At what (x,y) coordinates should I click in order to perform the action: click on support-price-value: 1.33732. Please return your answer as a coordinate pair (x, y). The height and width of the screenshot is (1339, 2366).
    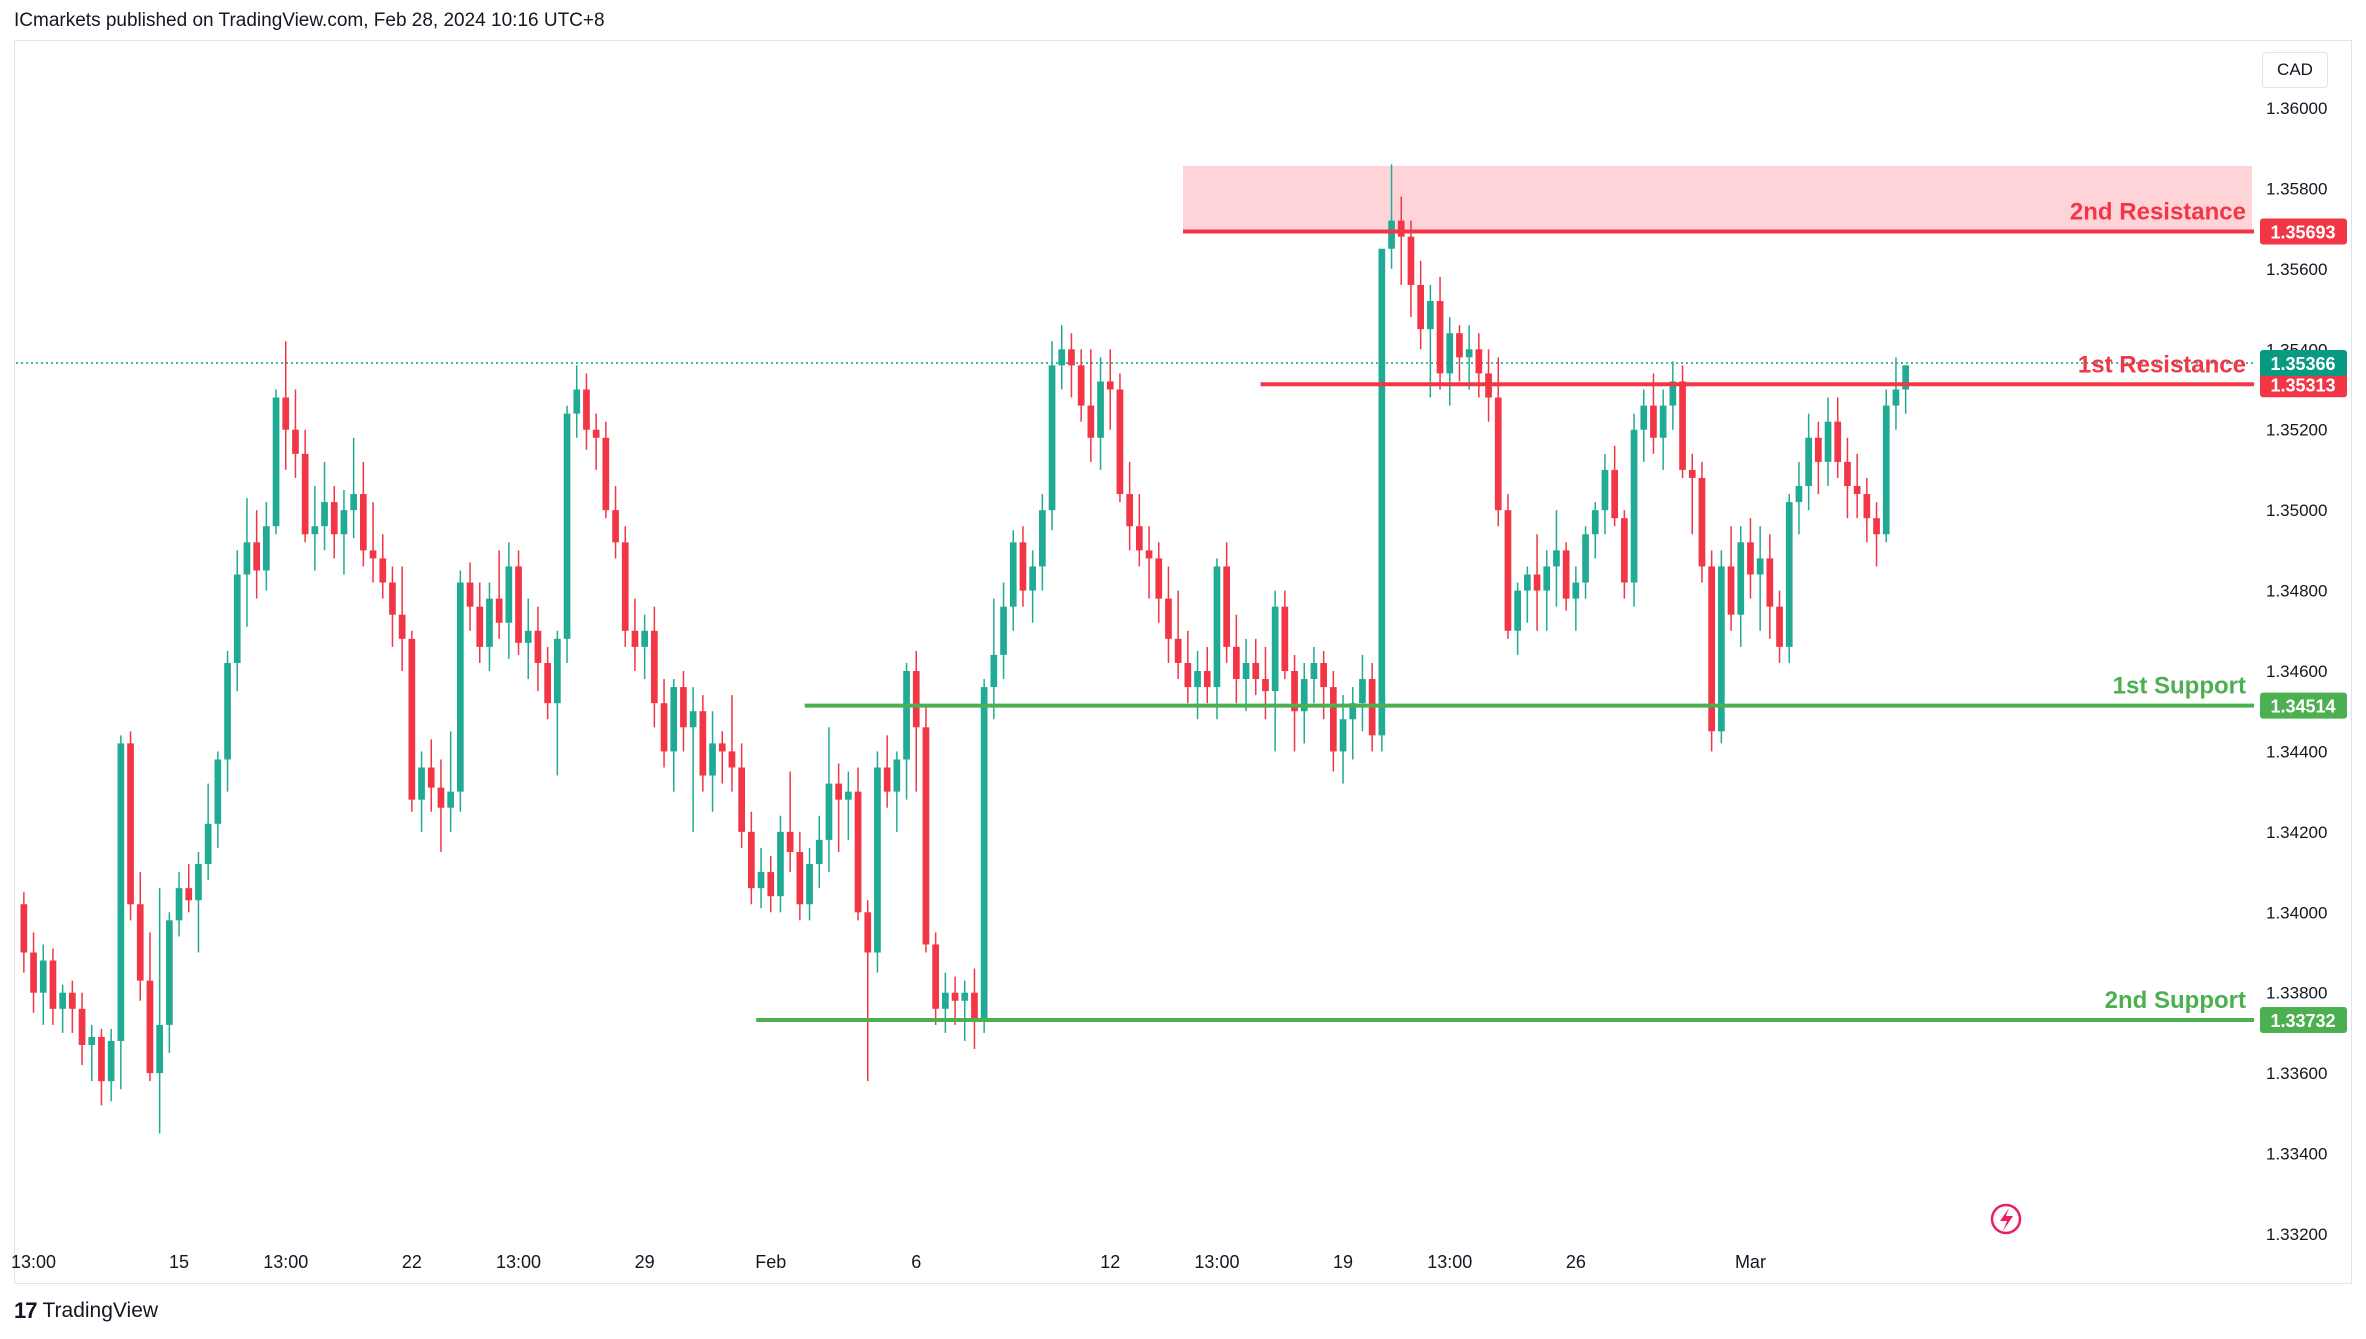
    Looking at the image, I should click on (2302, 1021).